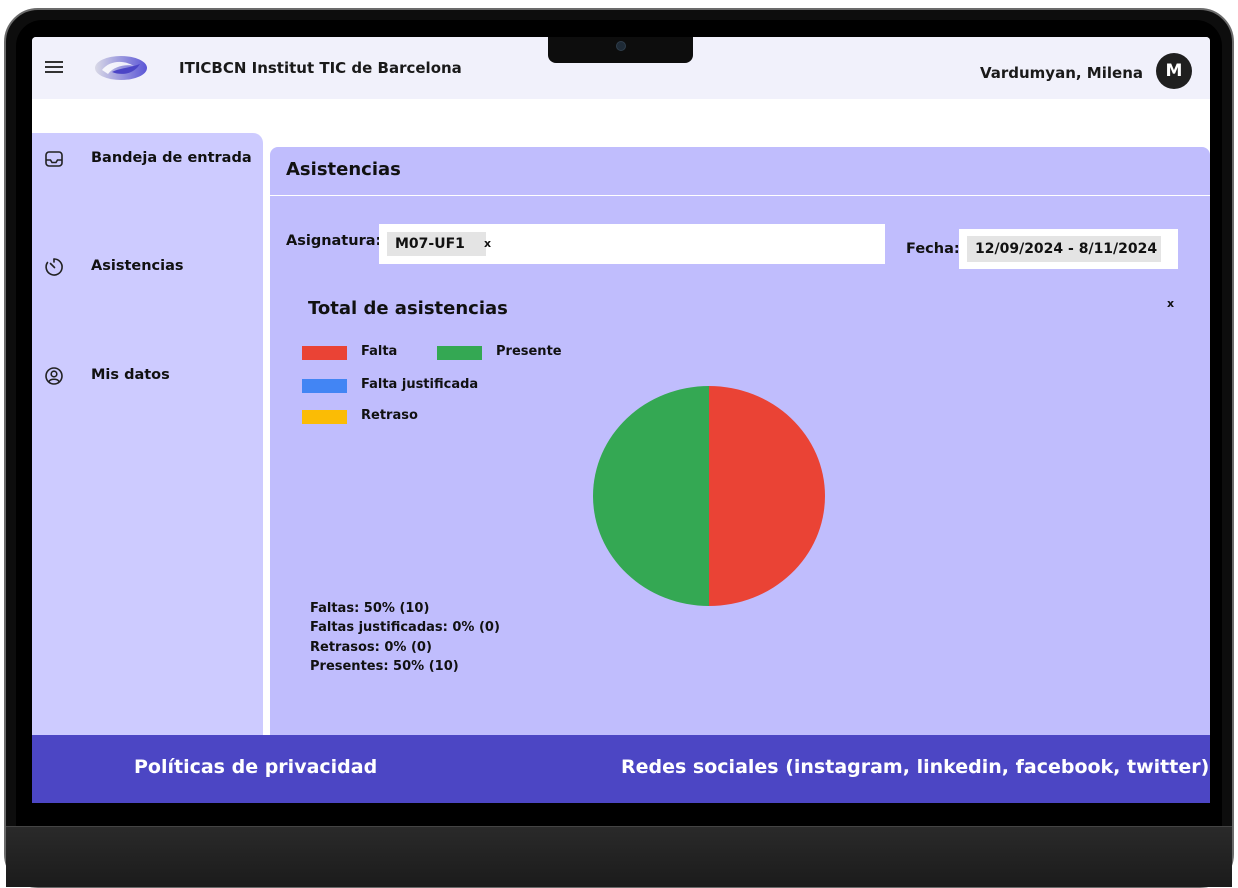 The height and width of the screenshot is (888, 1238). I want to click on hamburger-menu-icon, so click(54, 68).